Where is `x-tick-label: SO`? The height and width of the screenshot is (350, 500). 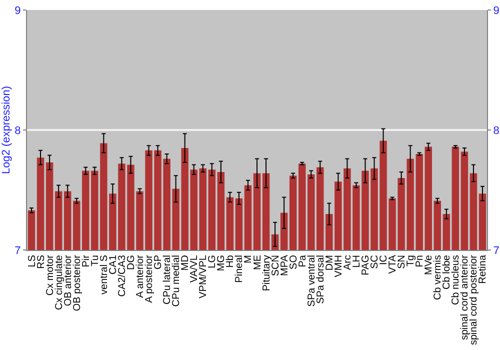
x-tick-label: SO is located at coordinates (294, 262).